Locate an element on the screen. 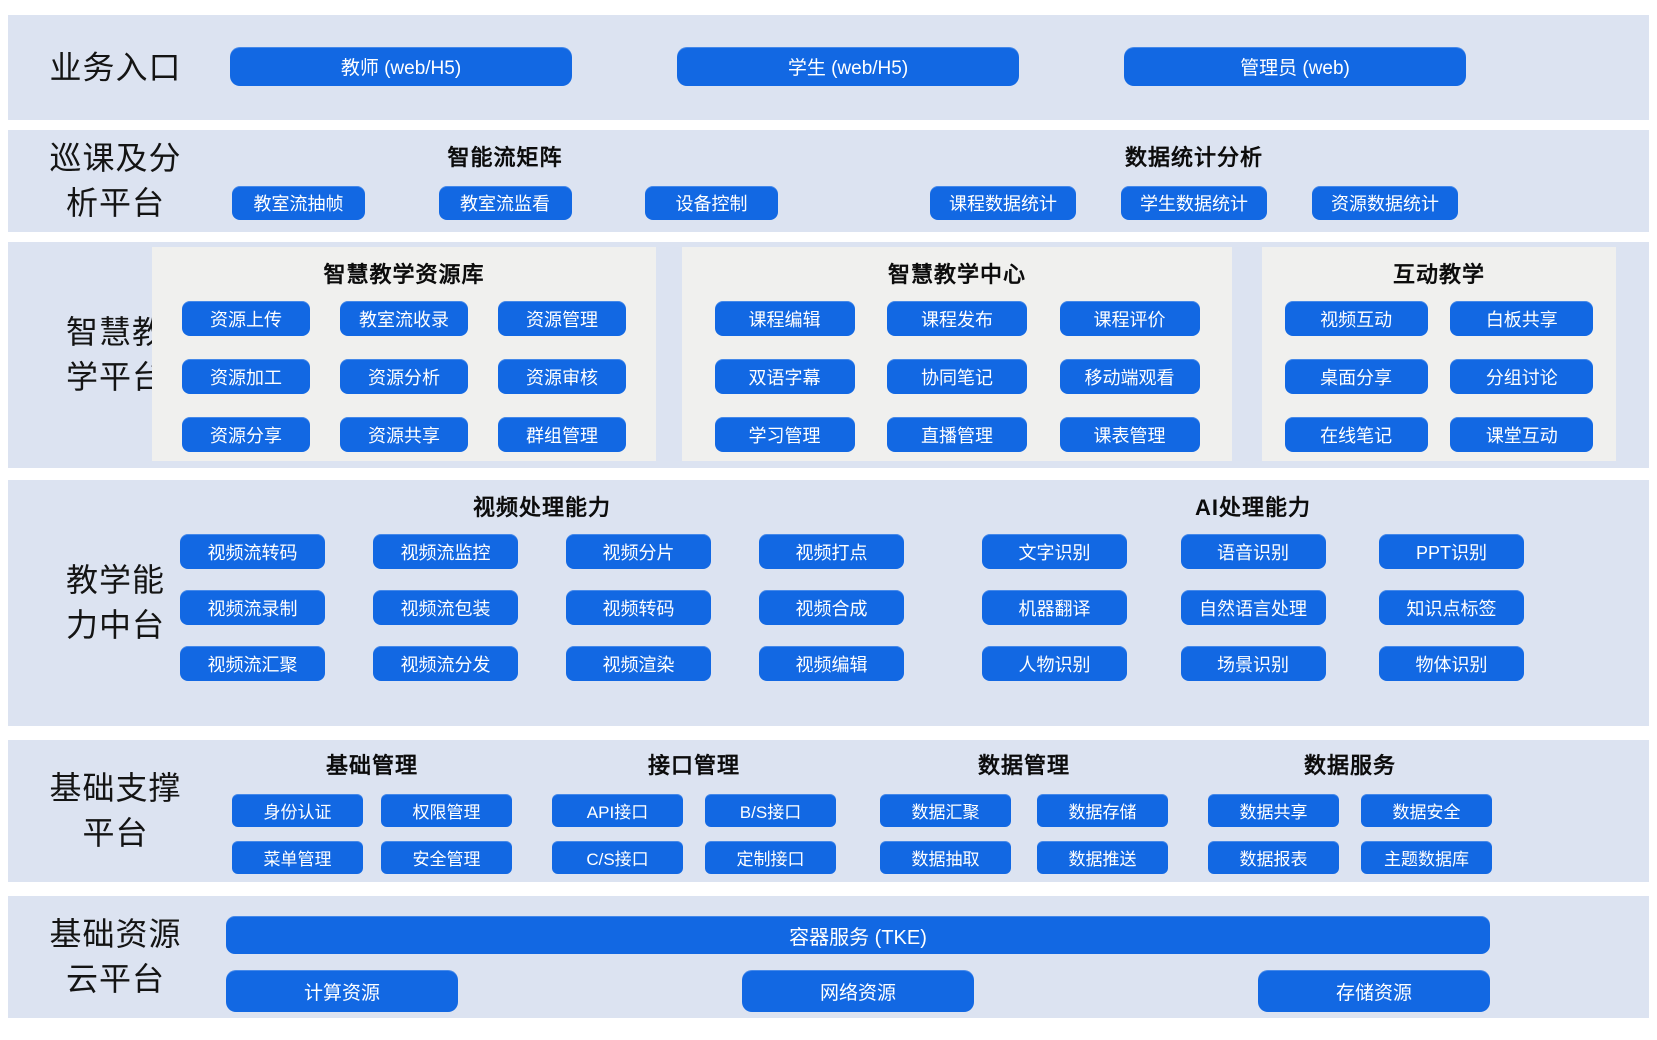 The image size is (1657, 1040). band-label-business-entry: 业务入口 is located at coordinates (115, 67).